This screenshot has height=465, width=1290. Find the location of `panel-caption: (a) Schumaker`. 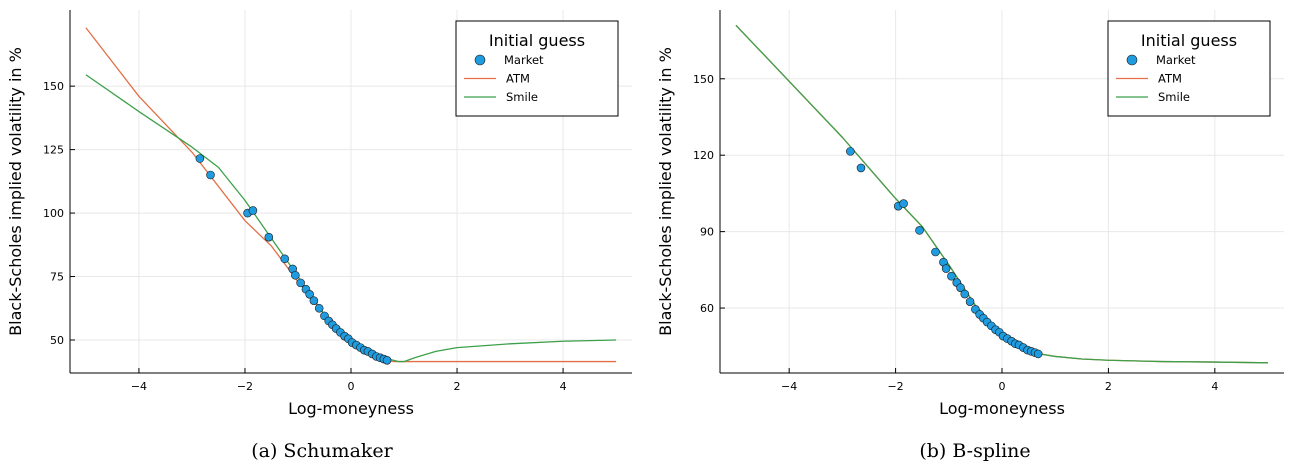

panel-caption: (a) Schumaker is located at coordinates (322, 451).